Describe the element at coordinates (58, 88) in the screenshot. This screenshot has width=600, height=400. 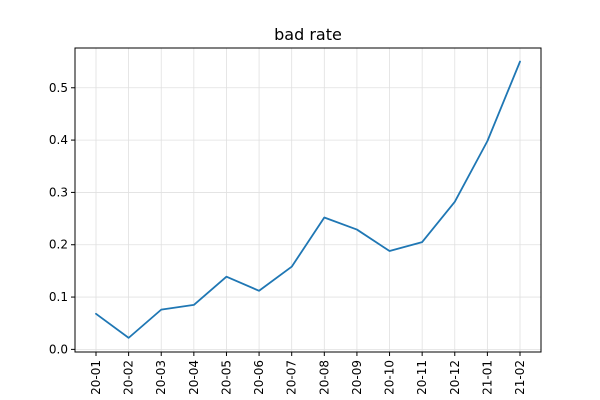
I see `y-tick-label: 0.5` at that location.